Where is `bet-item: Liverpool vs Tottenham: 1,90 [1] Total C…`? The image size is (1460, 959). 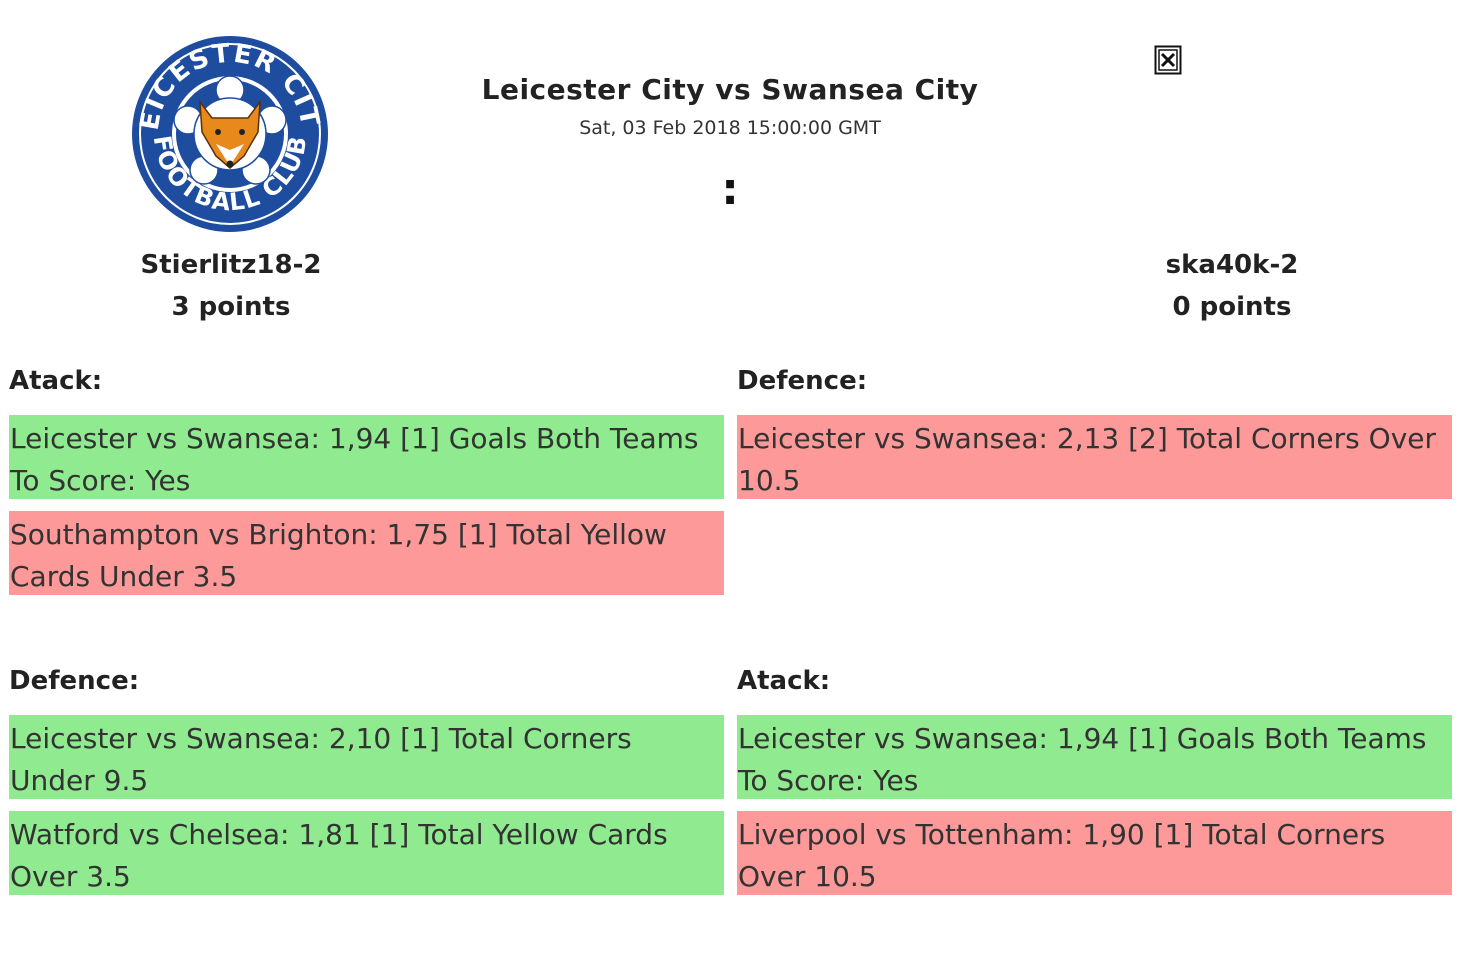 bet-item: Liverpool vs Tottenham: 1,90 [1] Total C… is located at coordinates (1094, 853).